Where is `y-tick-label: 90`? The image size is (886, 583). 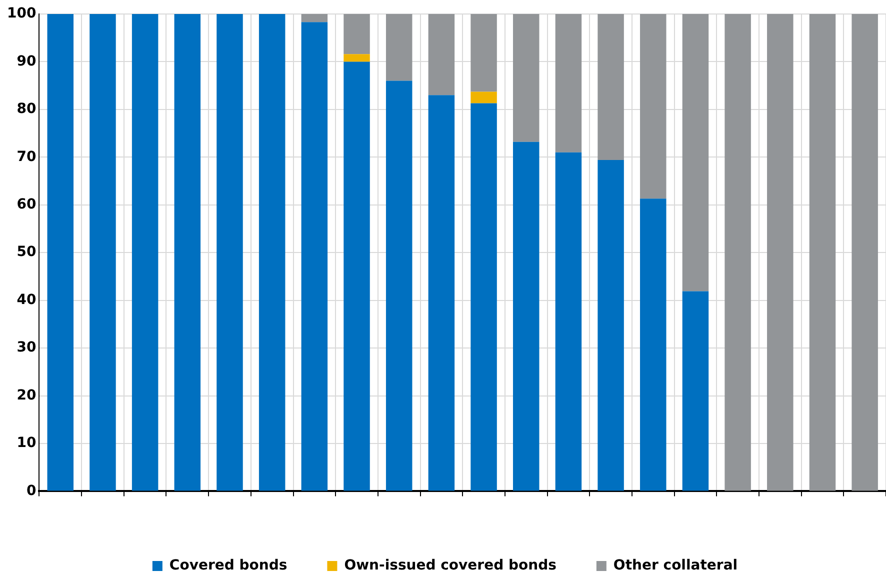
y-tick-label: 90 is located at coordinates (26, 61).